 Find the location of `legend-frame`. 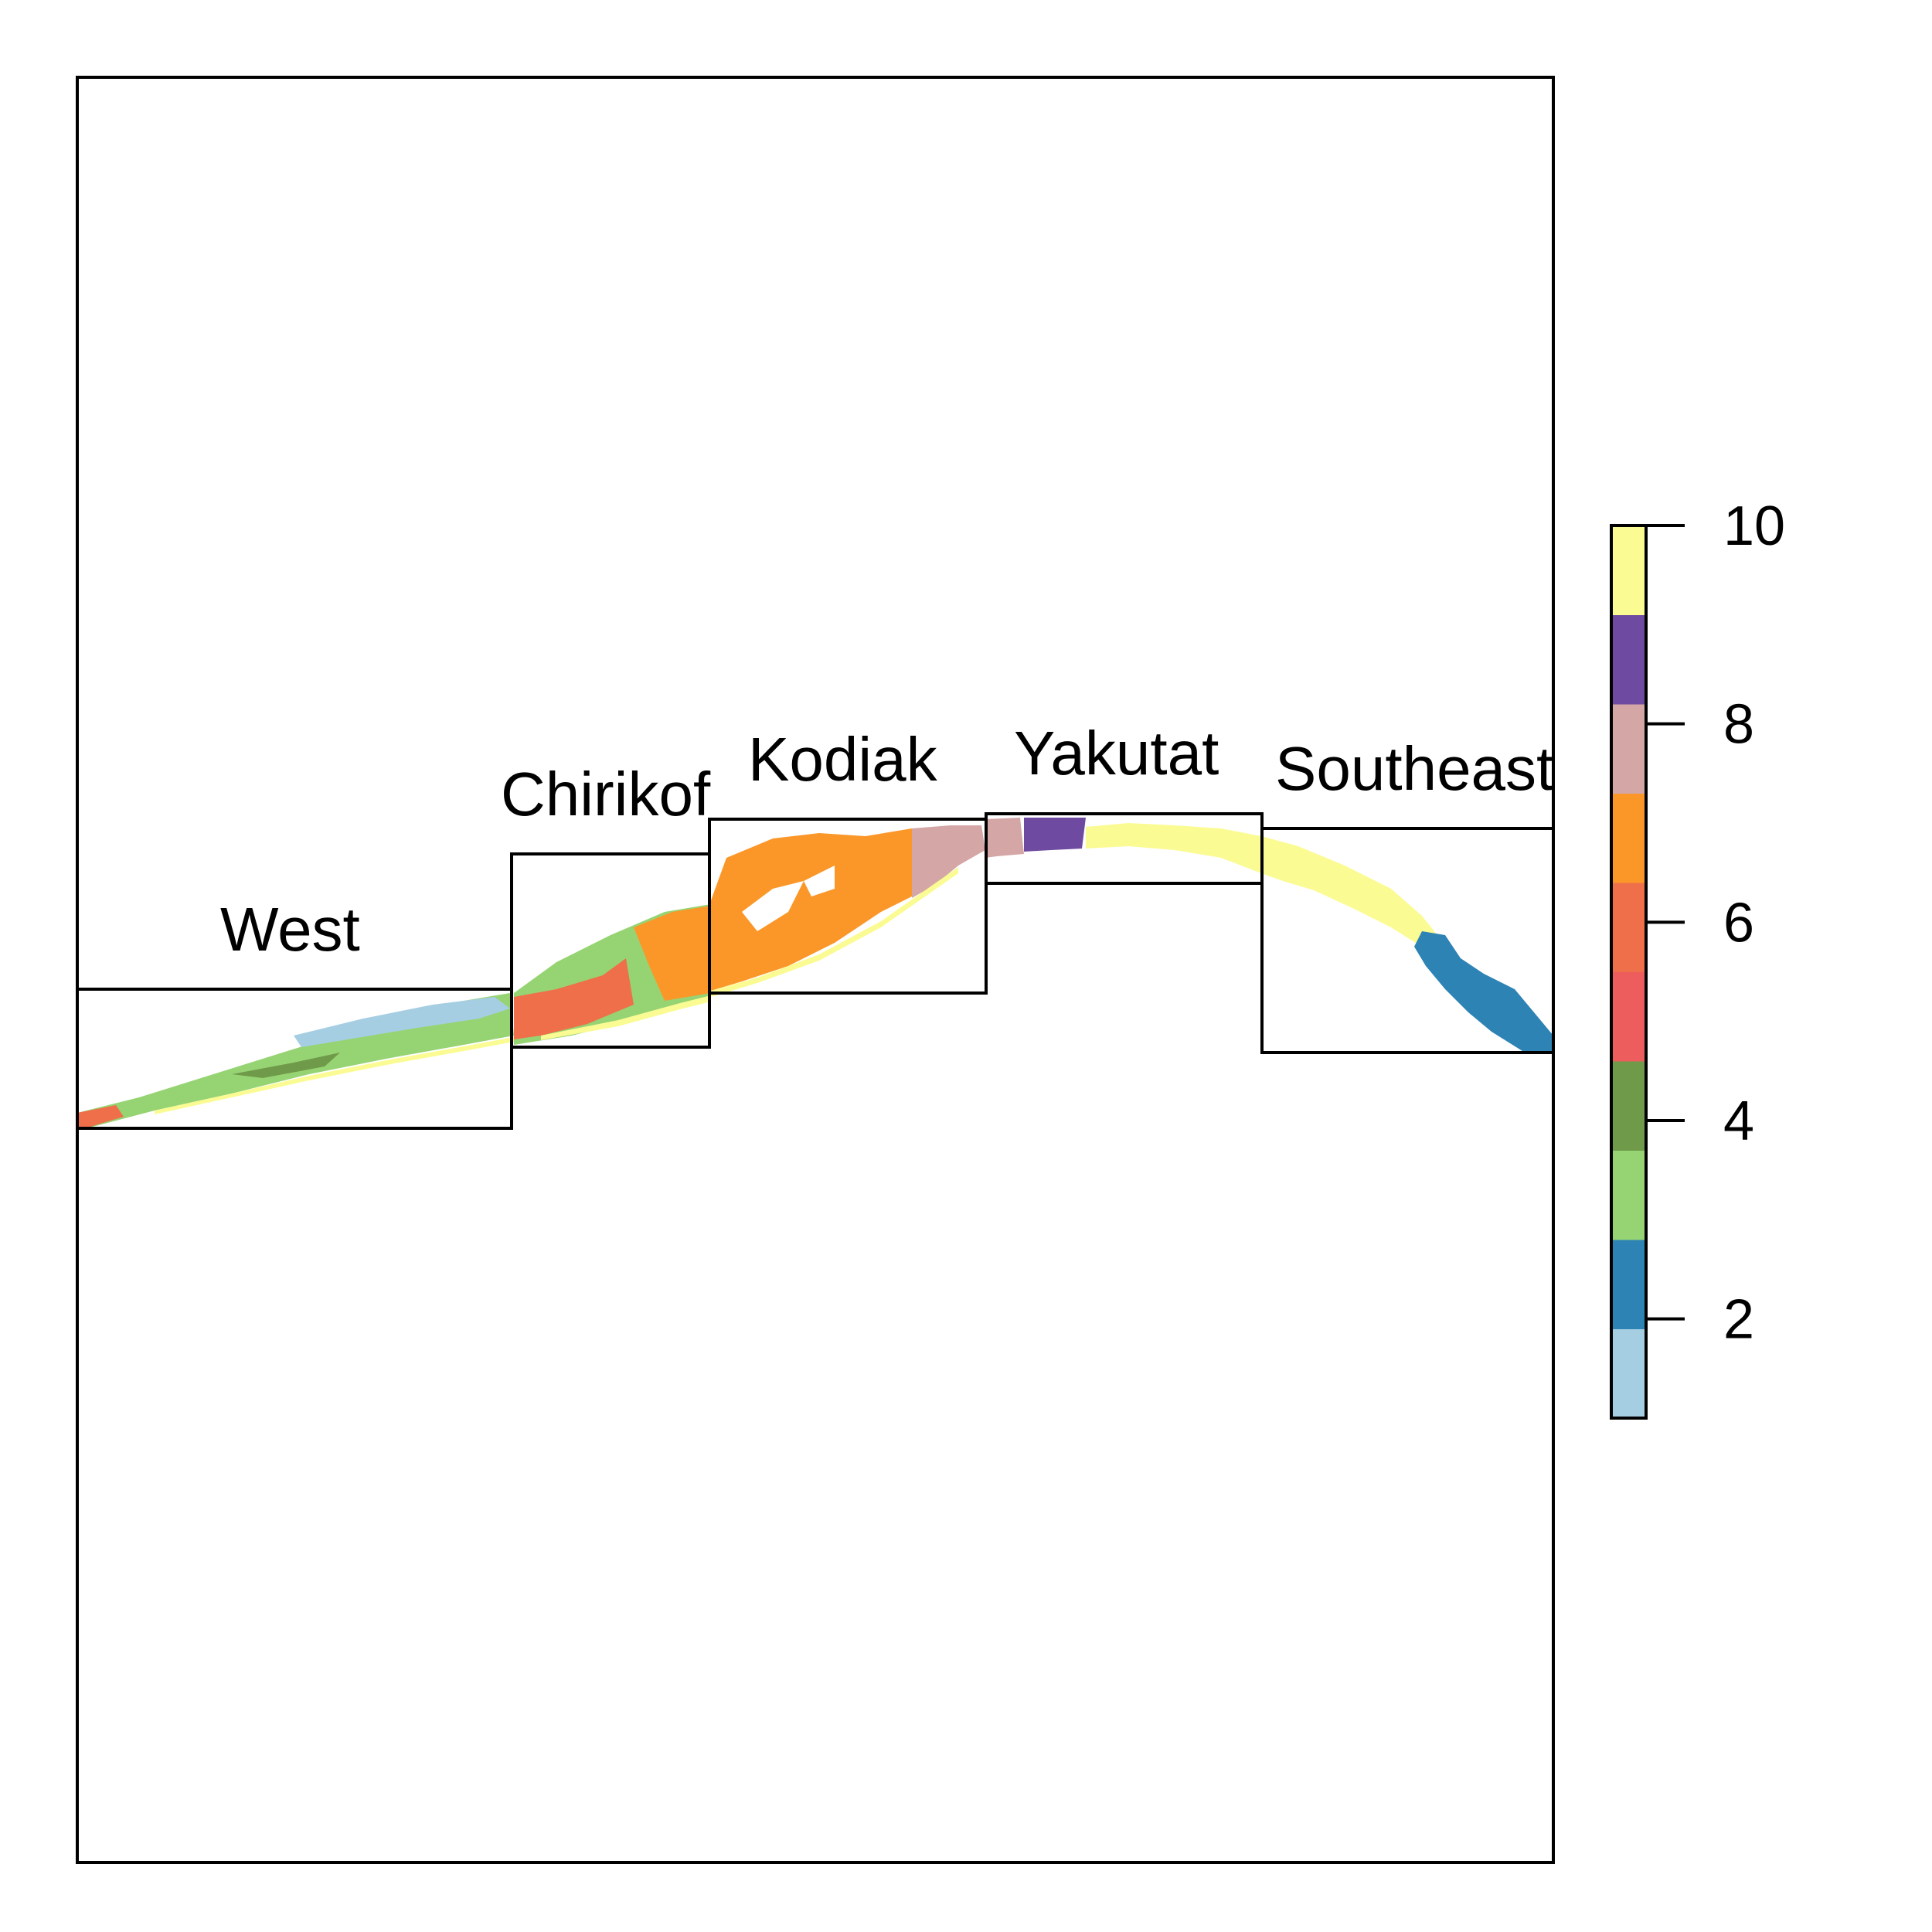

legend-frame is located at coordinates (1629, 972).